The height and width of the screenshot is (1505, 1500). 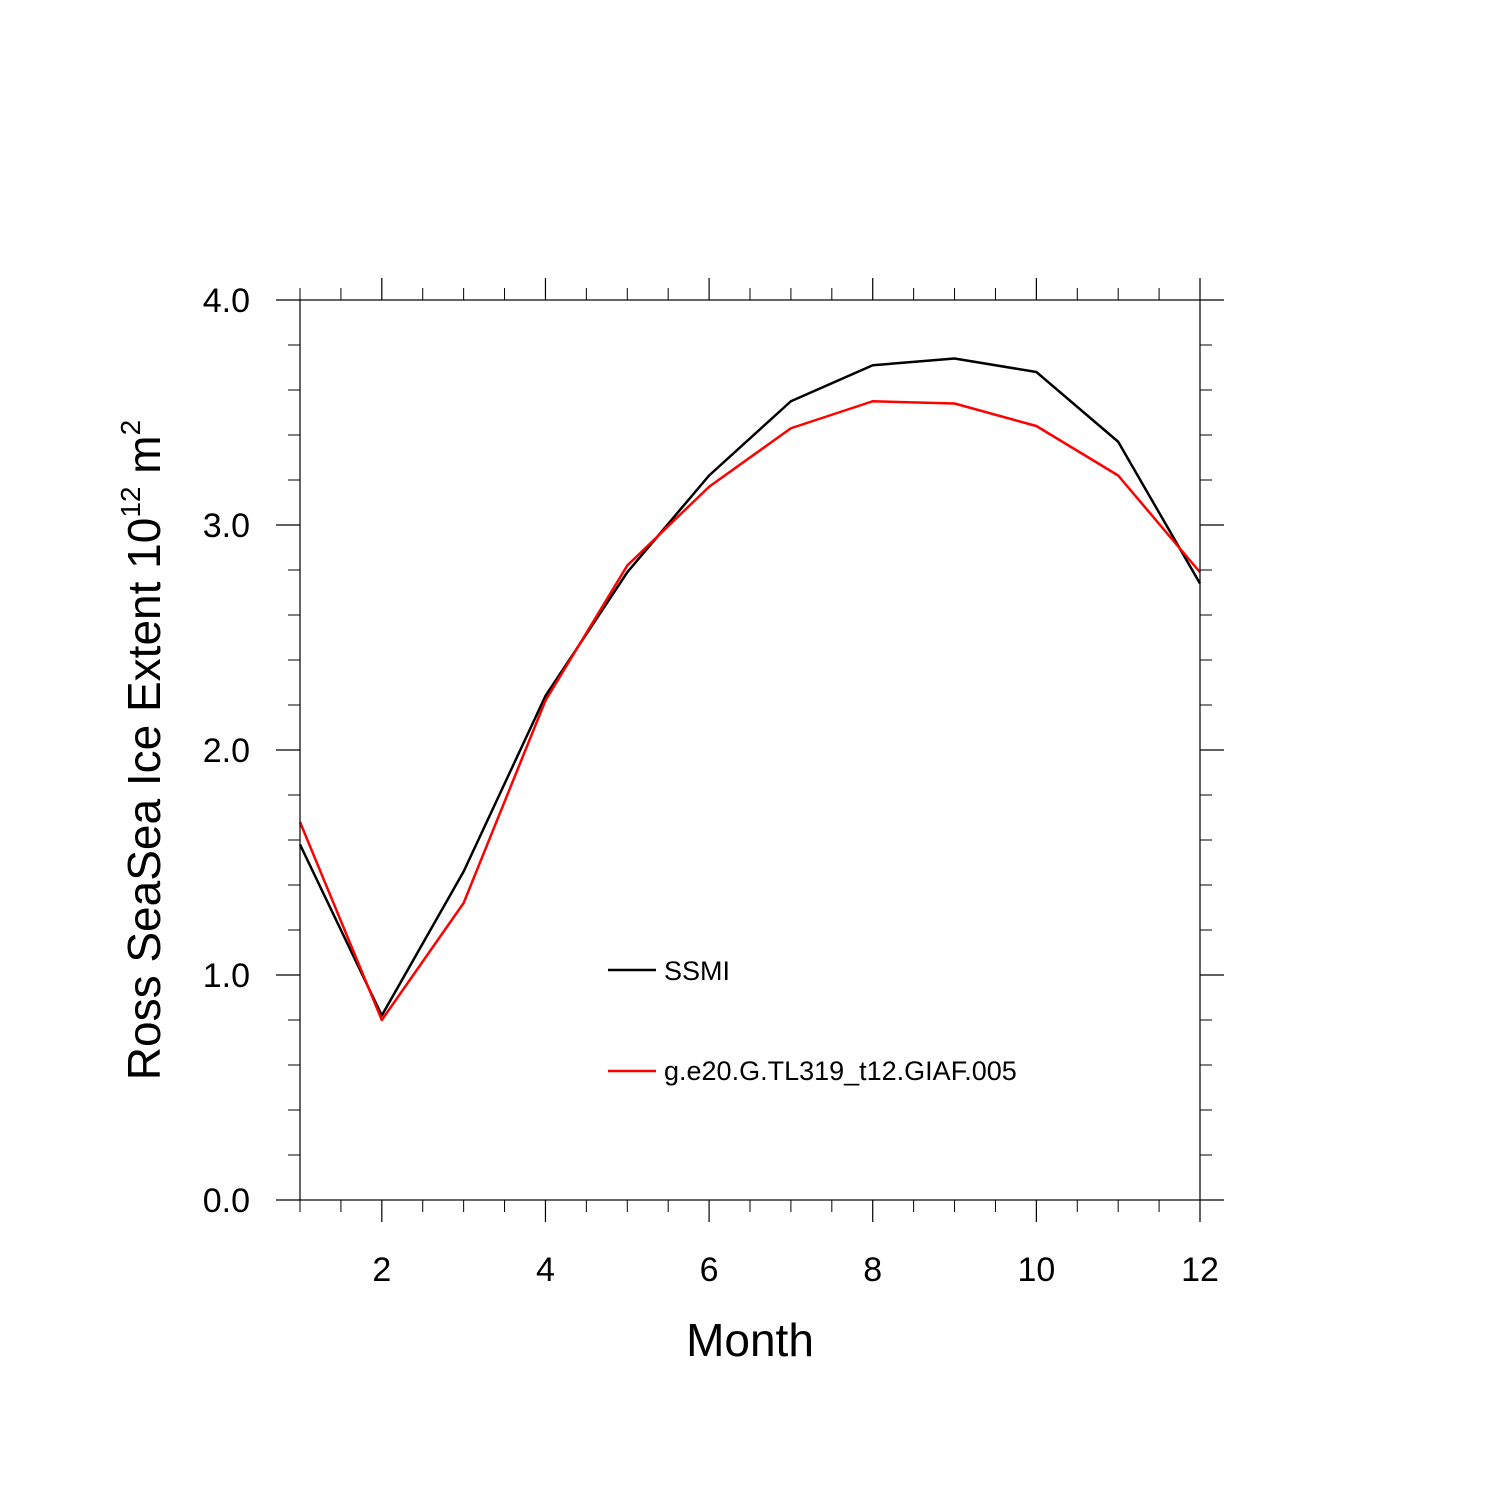 What do you see at coordinates (872, 1270) in the screenshot?
I see `x-tick-label: 8` at bounding box center [872, 1270].